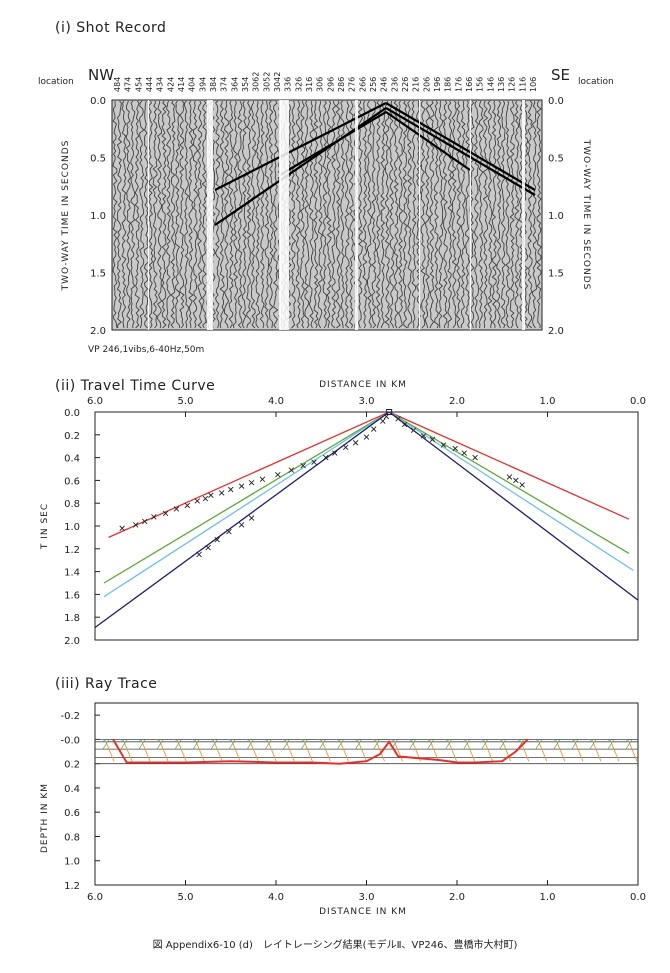  I want to click on station-label: 106, so click(533, 84).